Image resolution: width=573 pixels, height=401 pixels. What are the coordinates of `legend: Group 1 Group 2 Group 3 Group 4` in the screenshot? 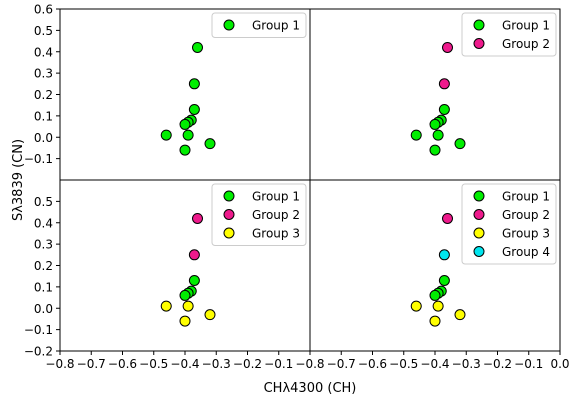 It's located at (509, 224).